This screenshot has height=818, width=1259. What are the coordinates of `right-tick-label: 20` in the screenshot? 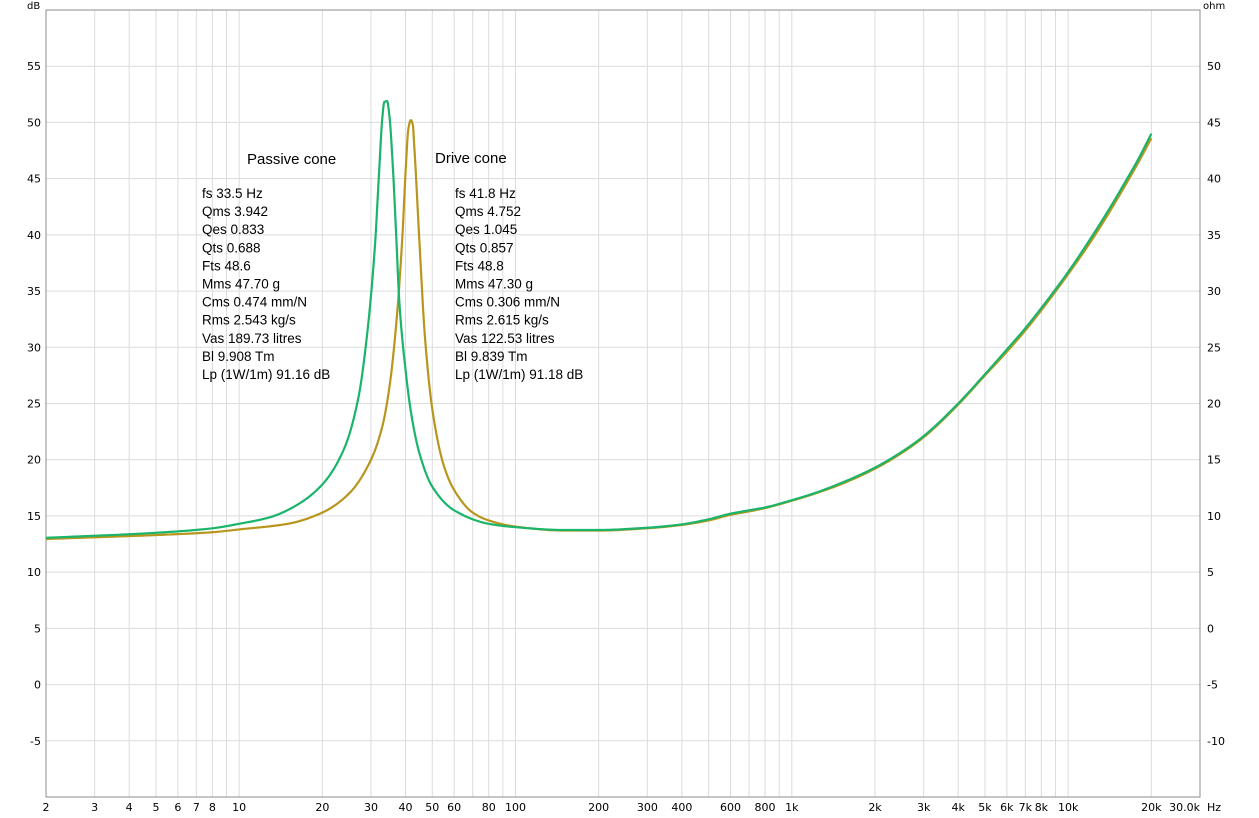 It's located at (1214, 404).